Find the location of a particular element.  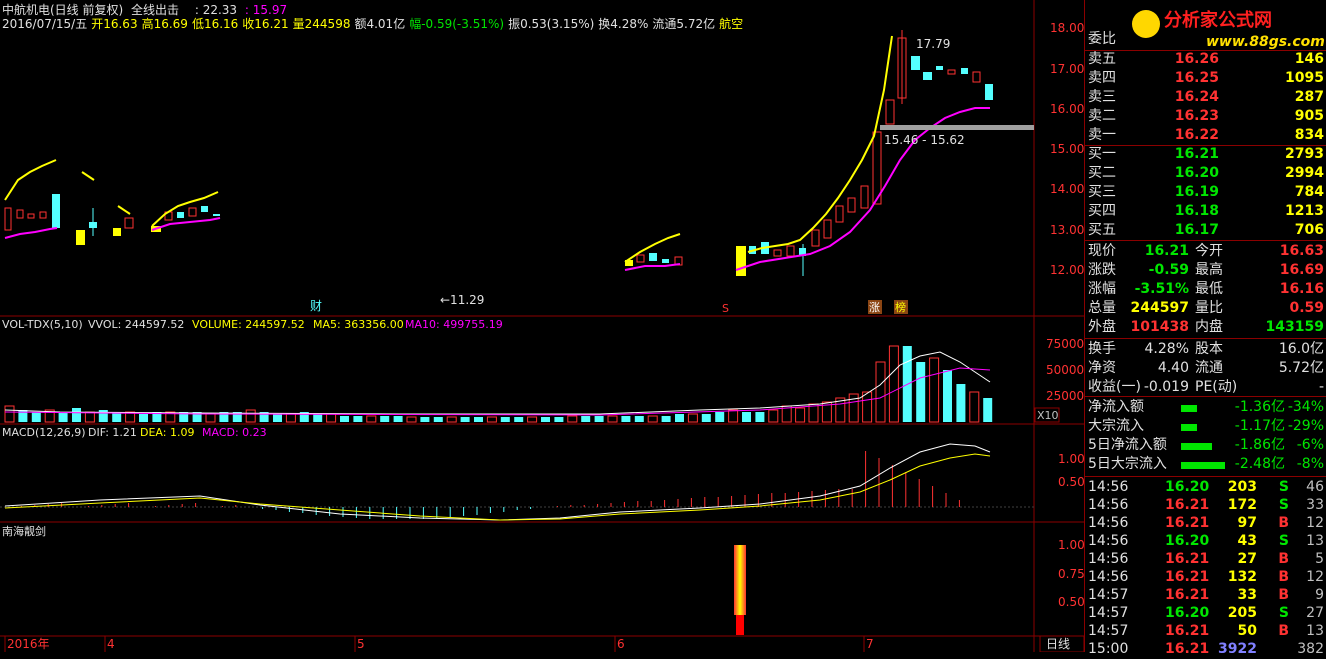

nh-title: 南海靓剑 is located at coordinates (24, 531).